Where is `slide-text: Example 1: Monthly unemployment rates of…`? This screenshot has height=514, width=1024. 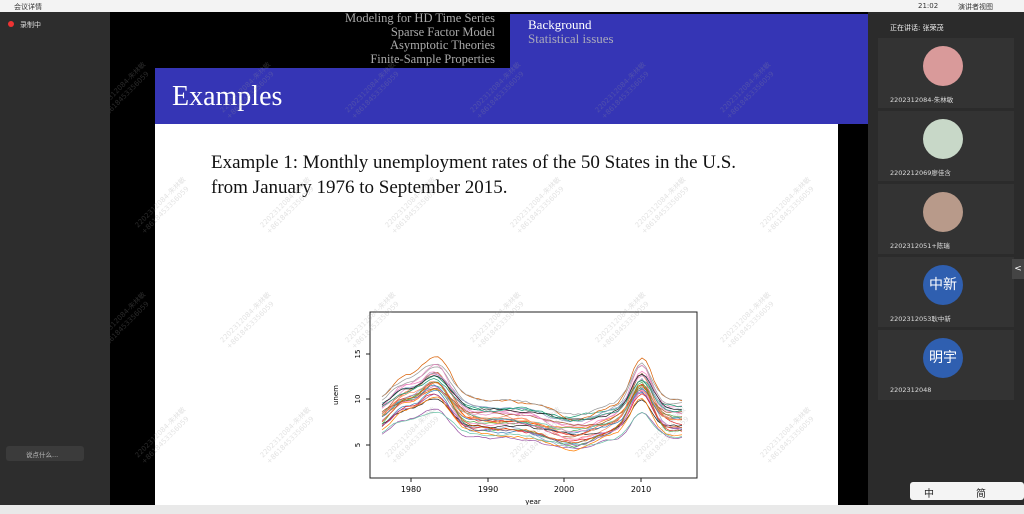 slide-text: Example 1: Monthly unemployment rates of… is located at coordinates (473, 175).